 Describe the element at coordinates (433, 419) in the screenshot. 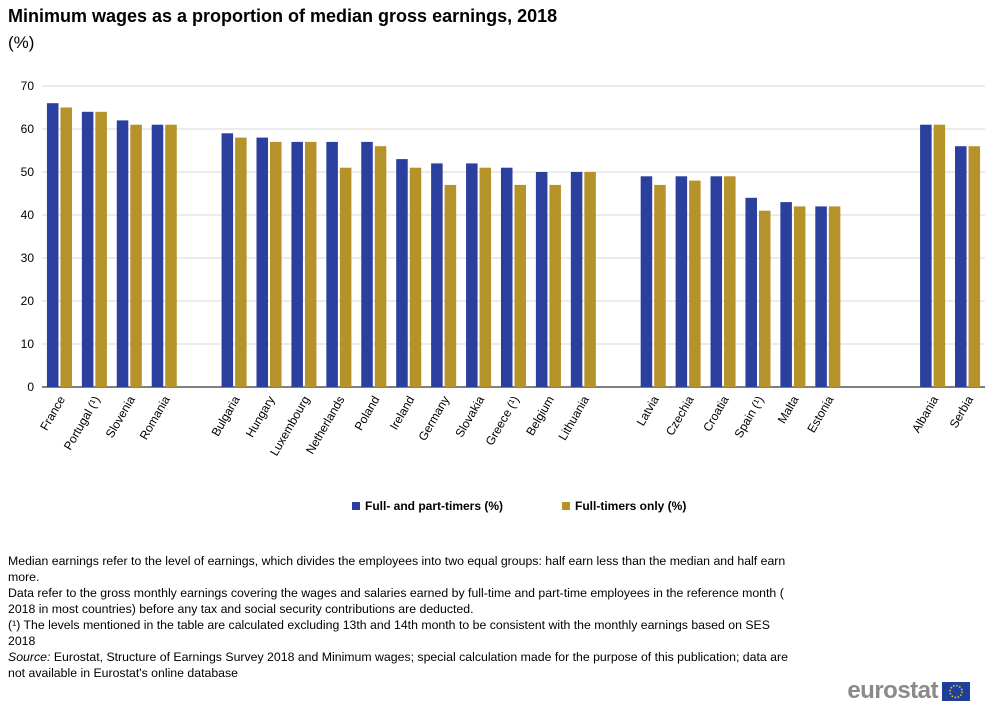

I see `x-tick-label: Germany` at that location.